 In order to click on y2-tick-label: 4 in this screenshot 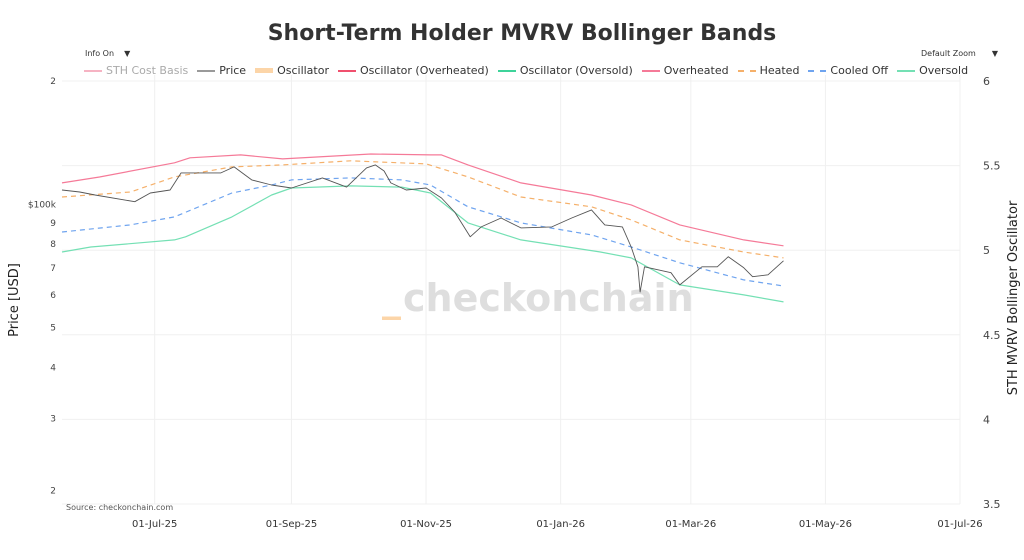, I will do `click(986, 419)`.